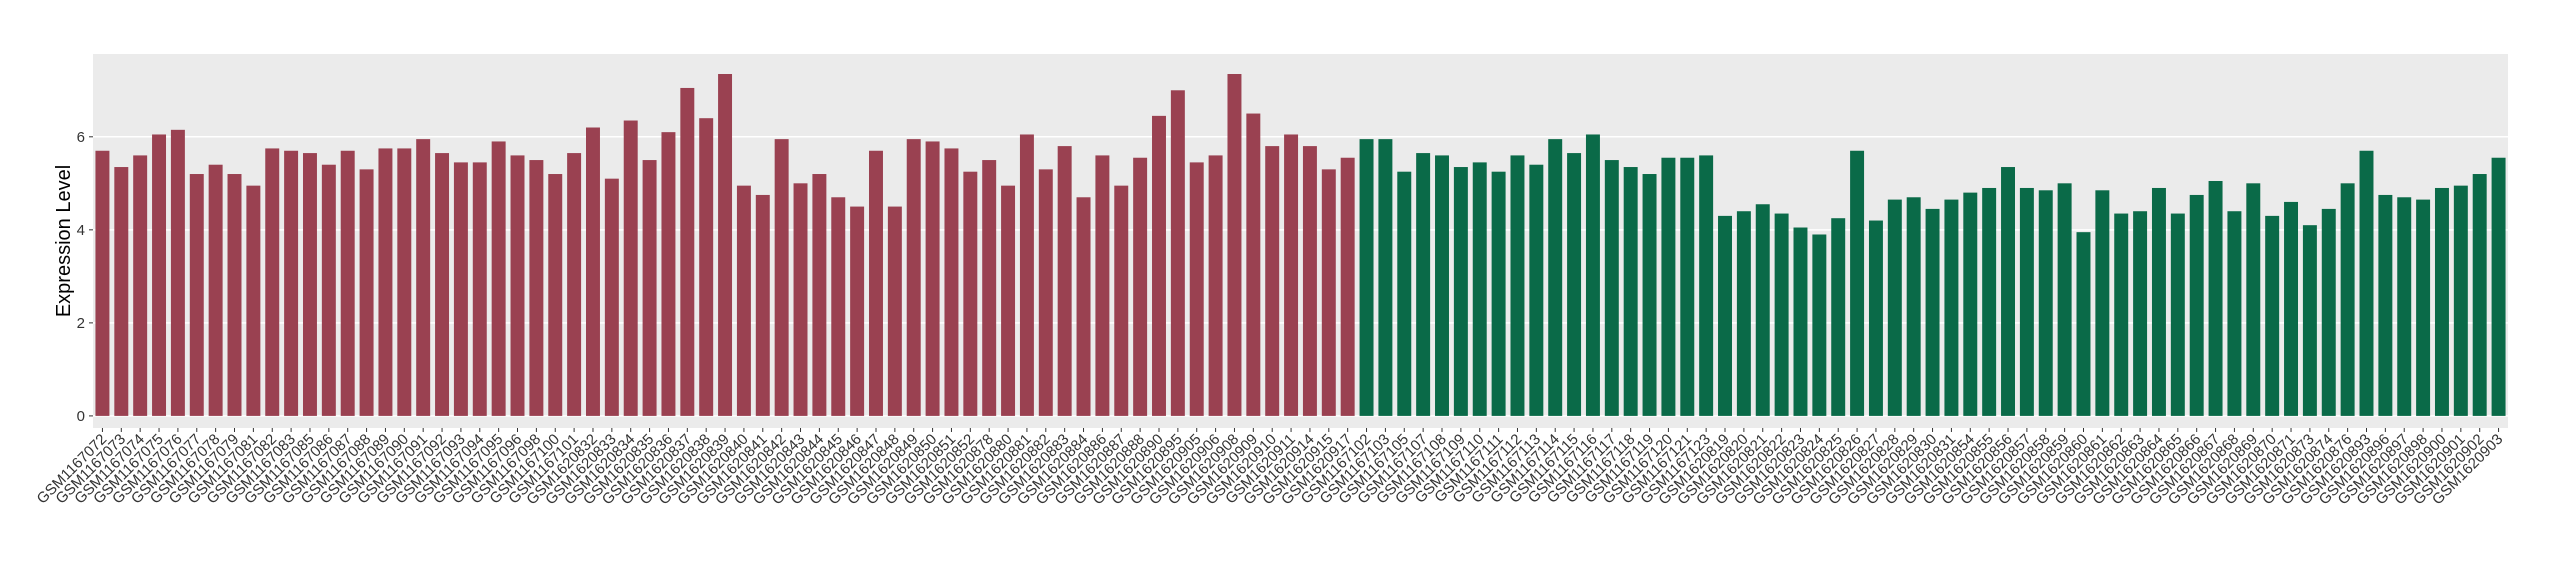  What do you see at coordinates (81, 230) in the screenshot?
I see `y-tick-label: 4` at bounding box center [81, 230].